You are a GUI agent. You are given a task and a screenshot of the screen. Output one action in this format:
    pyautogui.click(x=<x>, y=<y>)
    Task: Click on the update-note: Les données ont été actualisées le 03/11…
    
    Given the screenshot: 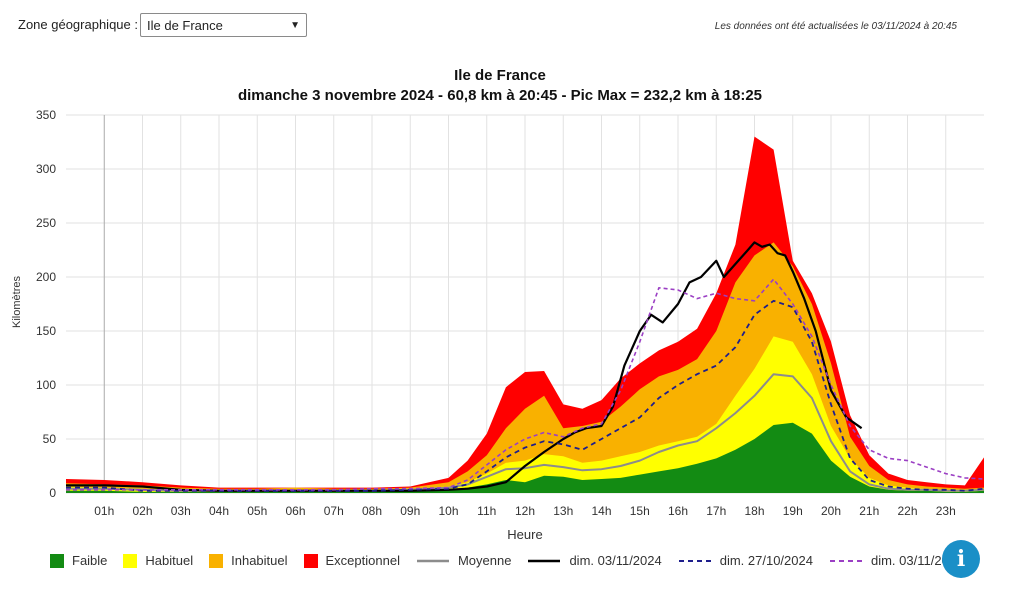 What is the action you would take?
    pyautogui.click(x=835, y=26)
    